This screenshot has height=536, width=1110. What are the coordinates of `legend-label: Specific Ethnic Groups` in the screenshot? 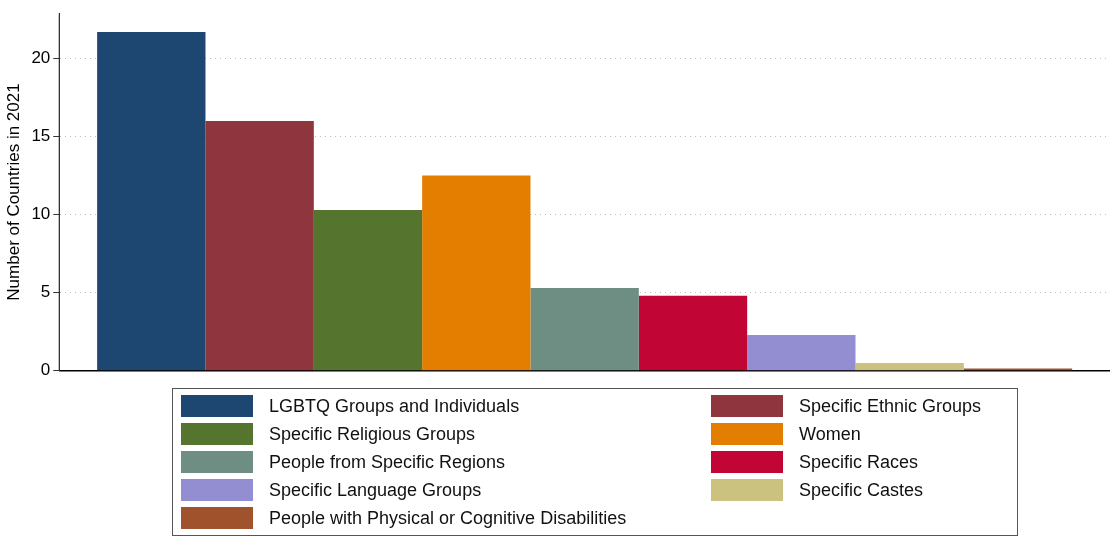 It's located at (890, 406).